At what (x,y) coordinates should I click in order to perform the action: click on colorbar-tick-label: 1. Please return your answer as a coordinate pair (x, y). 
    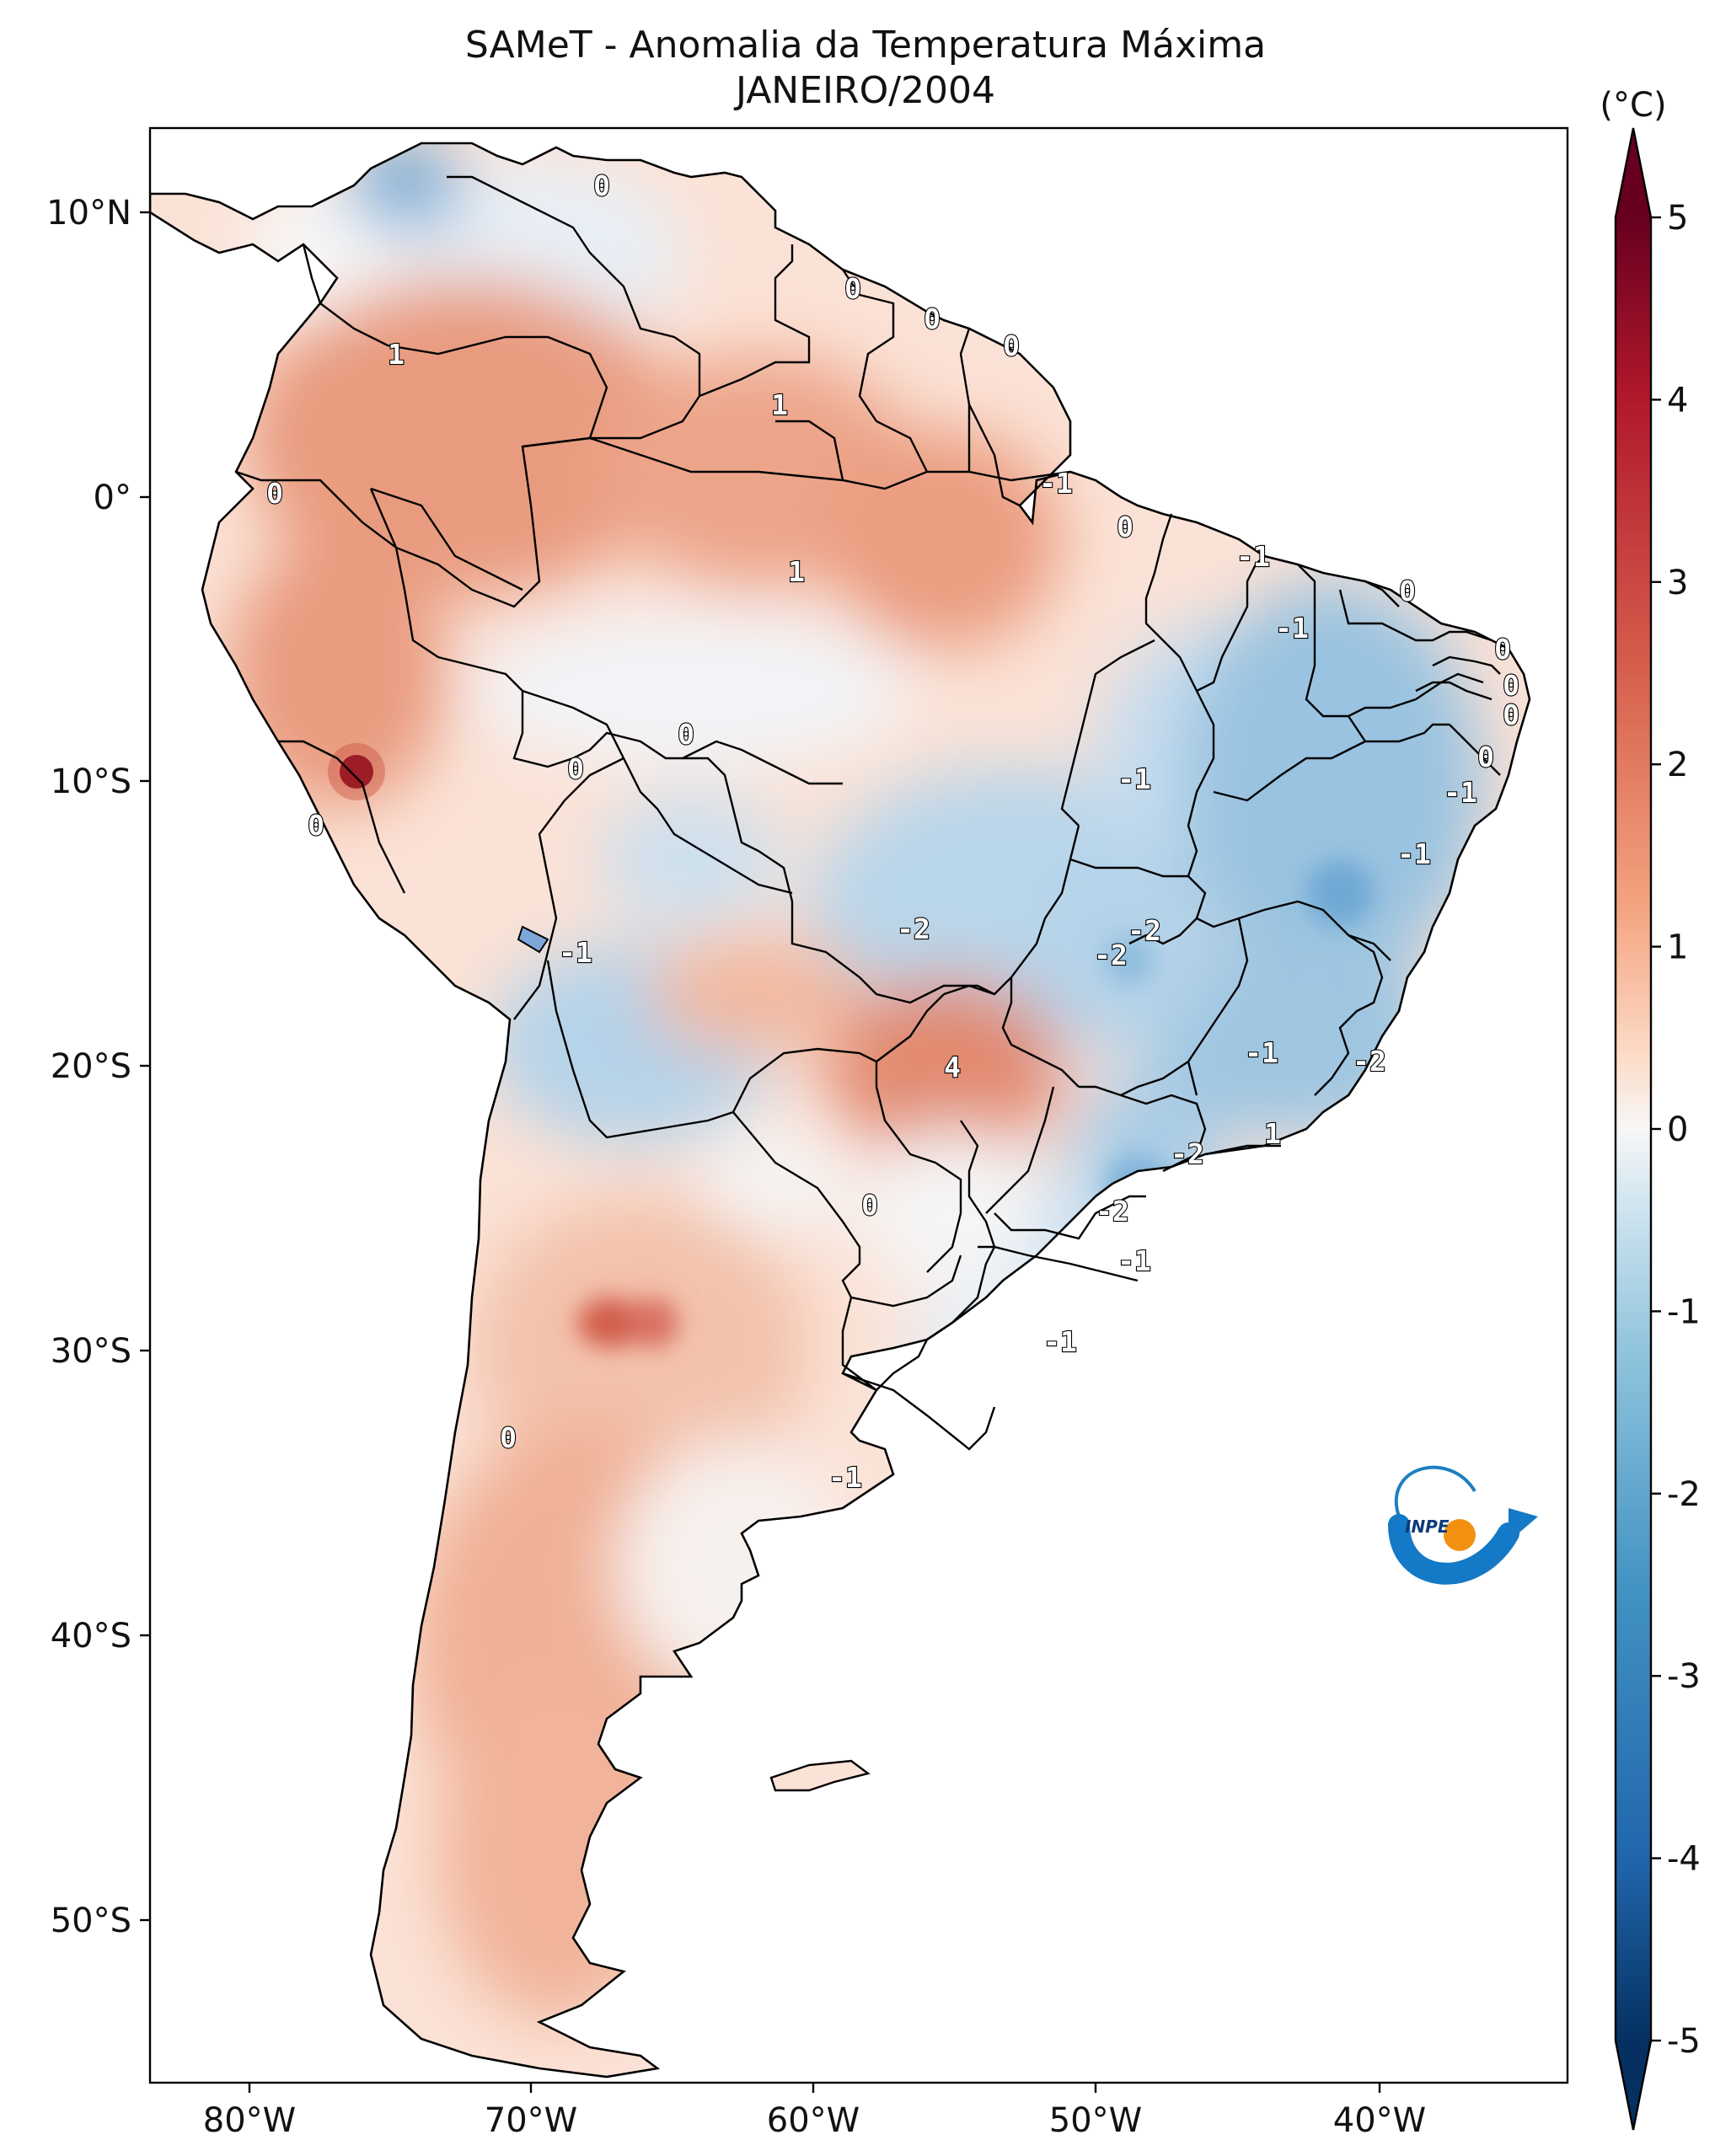
    Looking at the image, I should click on (1677, 947).